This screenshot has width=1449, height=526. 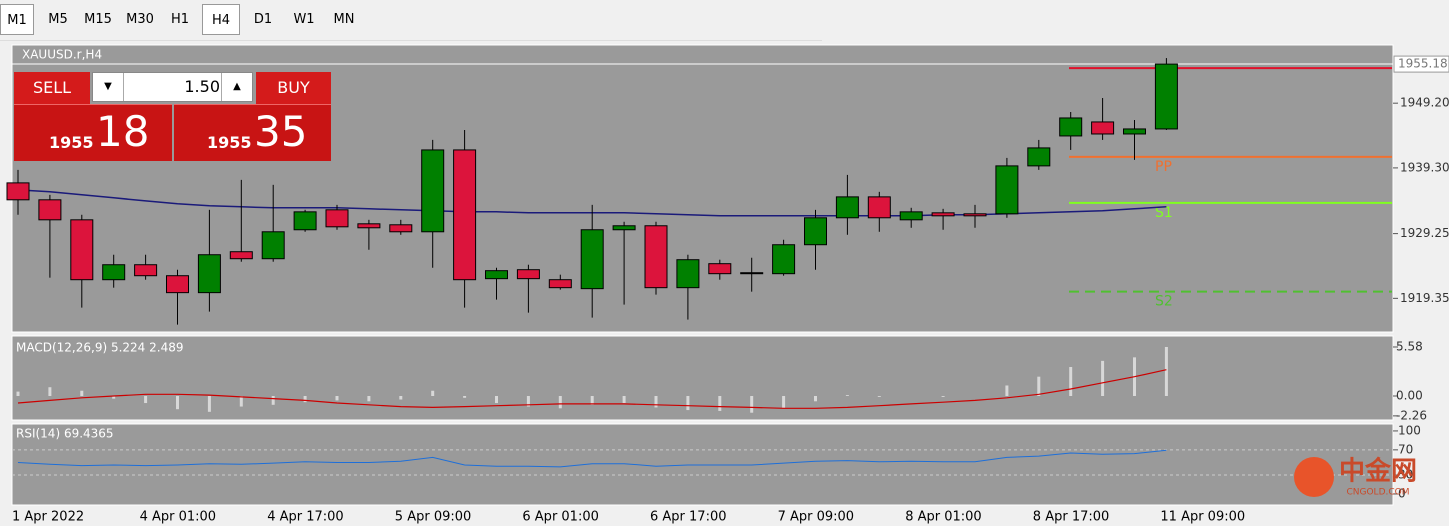 What do you see at coordinates (560, 517) in the screenshot?
I see `x-tick-label: 6 Apr 01:00` at bounding box center [560, 517].